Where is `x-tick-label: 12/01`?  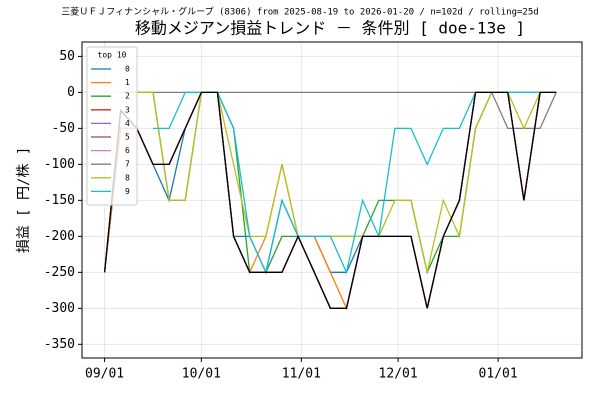 x-tick-label: 12/01 is located at coordinates (398, 374).